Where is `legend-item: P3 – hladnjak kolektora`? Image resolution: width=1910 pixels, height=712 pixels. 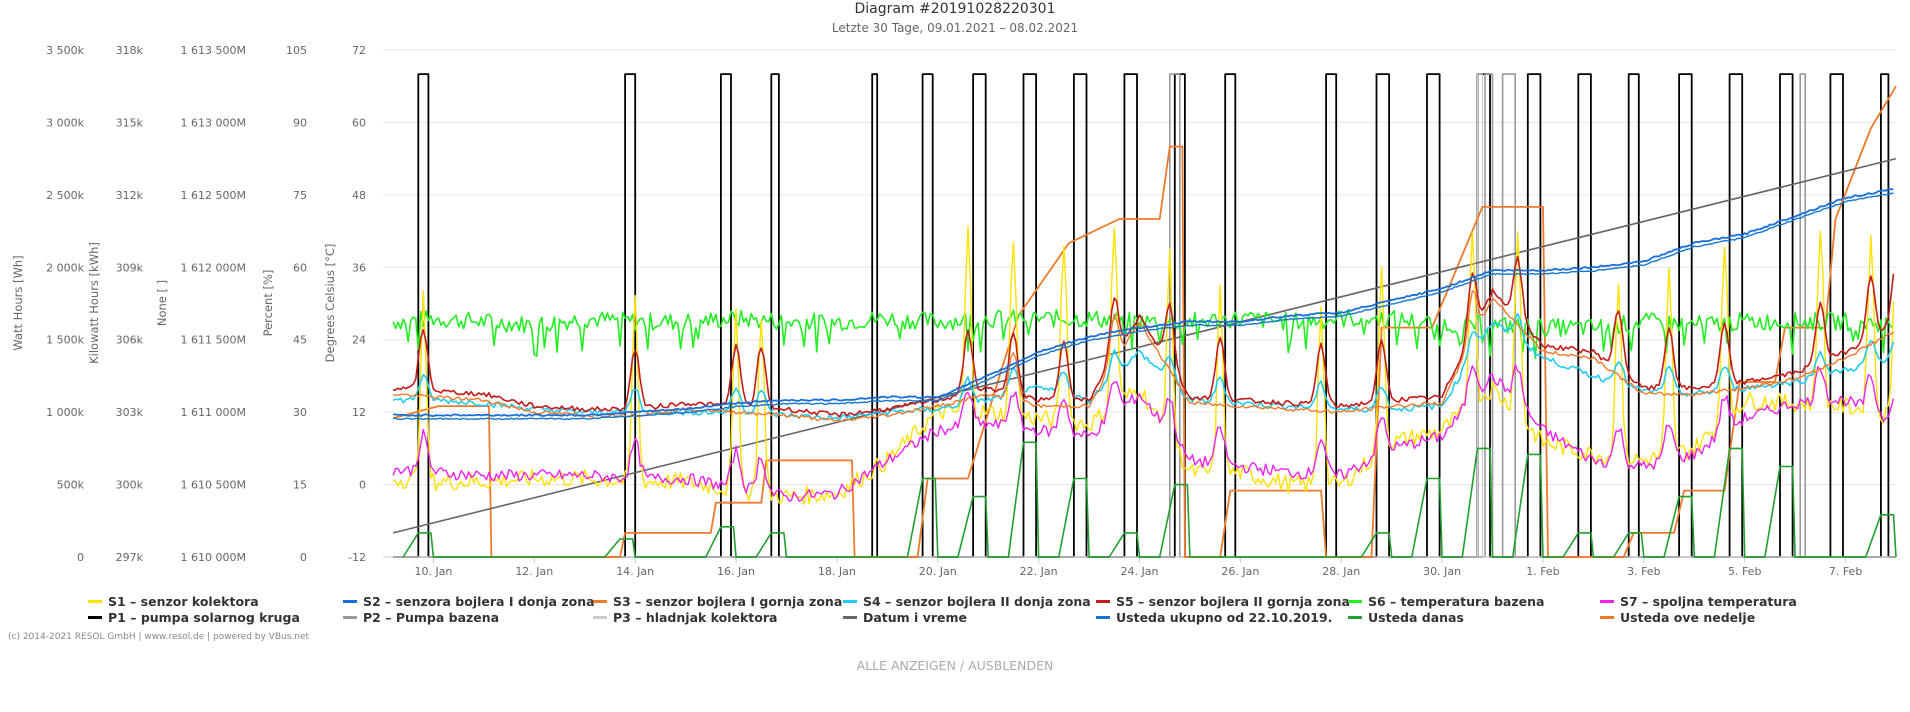
legend-item: P3 – hladnjak kolektora is located at coordinates (685, 617).